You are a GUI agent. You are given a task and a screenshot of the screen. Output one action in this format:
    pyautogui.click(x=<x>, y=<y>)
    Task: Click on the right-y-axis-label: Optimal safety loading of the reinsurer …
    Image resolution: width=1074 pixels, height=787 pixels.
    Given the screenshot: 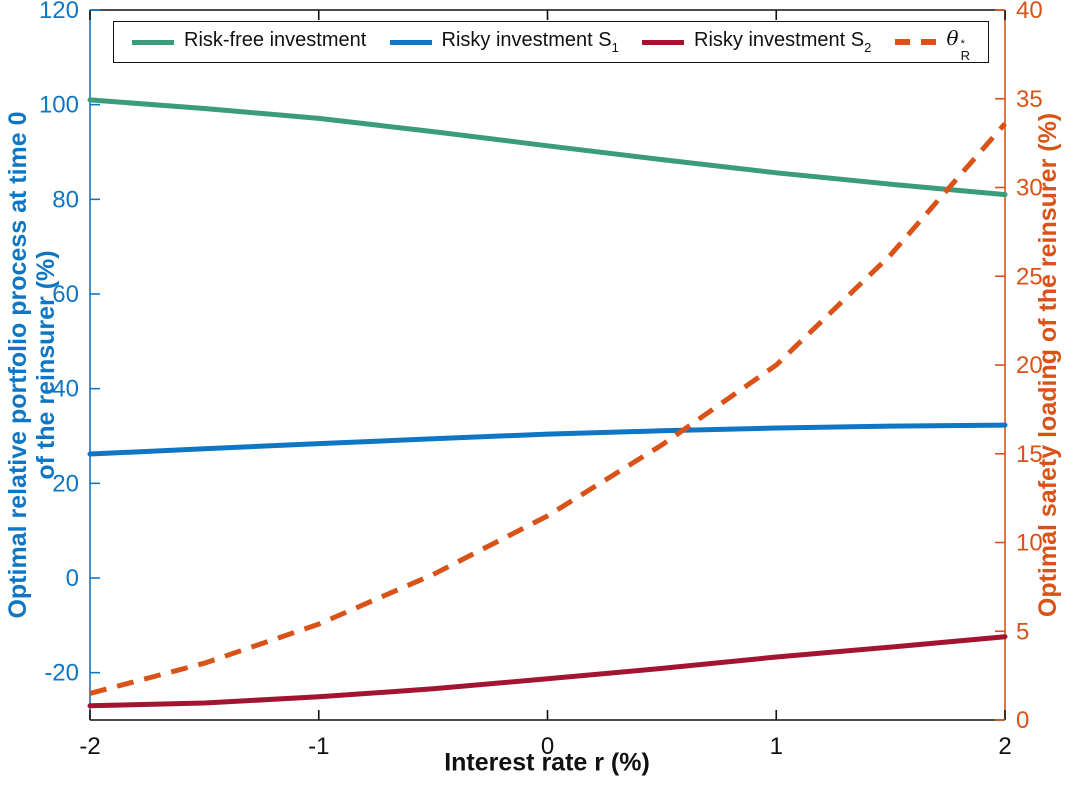 What is the action you would take?
    pyautogui.click(x=1048, y=365)
    